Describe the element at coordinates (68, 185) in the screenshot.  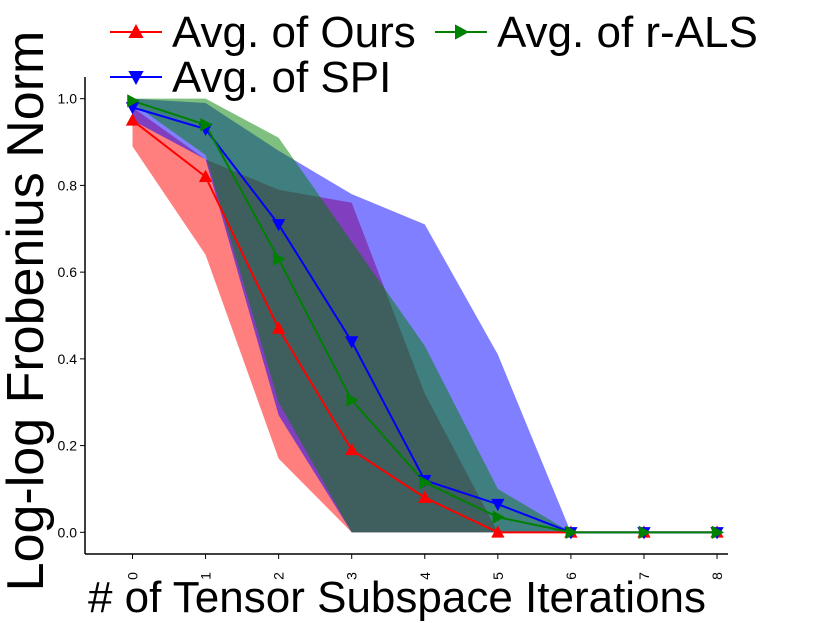
I see `y-tick-label-4: 0.8` at that location.